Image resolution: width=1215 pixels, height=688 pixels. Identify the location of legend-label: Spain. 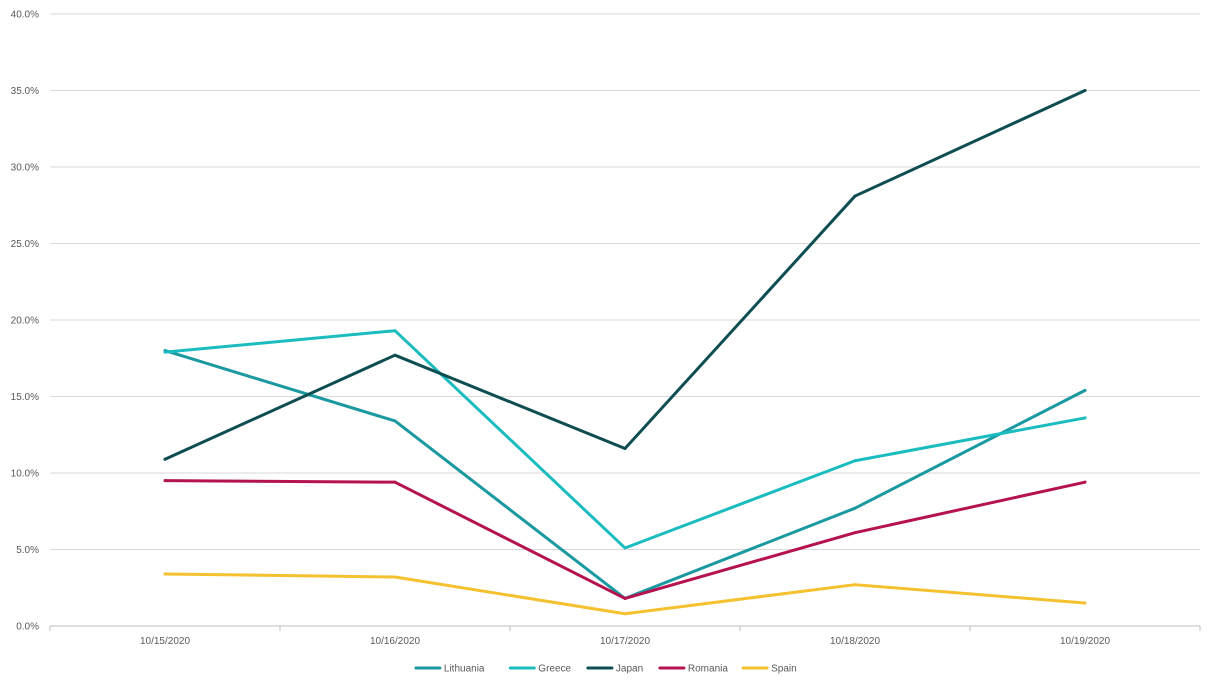
(784, 669).